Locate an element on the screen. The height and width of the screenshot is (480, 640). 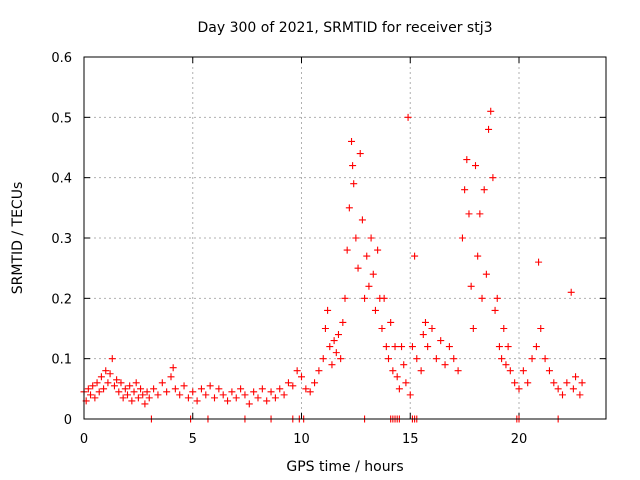
y-tick-label: 0.6 is located at coordinates (61, 58).